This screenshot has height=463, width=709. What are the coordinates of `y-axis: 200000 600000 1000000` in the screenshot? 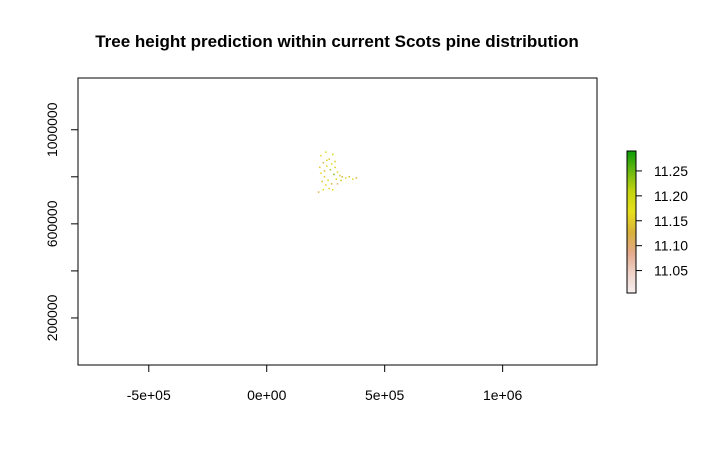 It's located at (61, 221).